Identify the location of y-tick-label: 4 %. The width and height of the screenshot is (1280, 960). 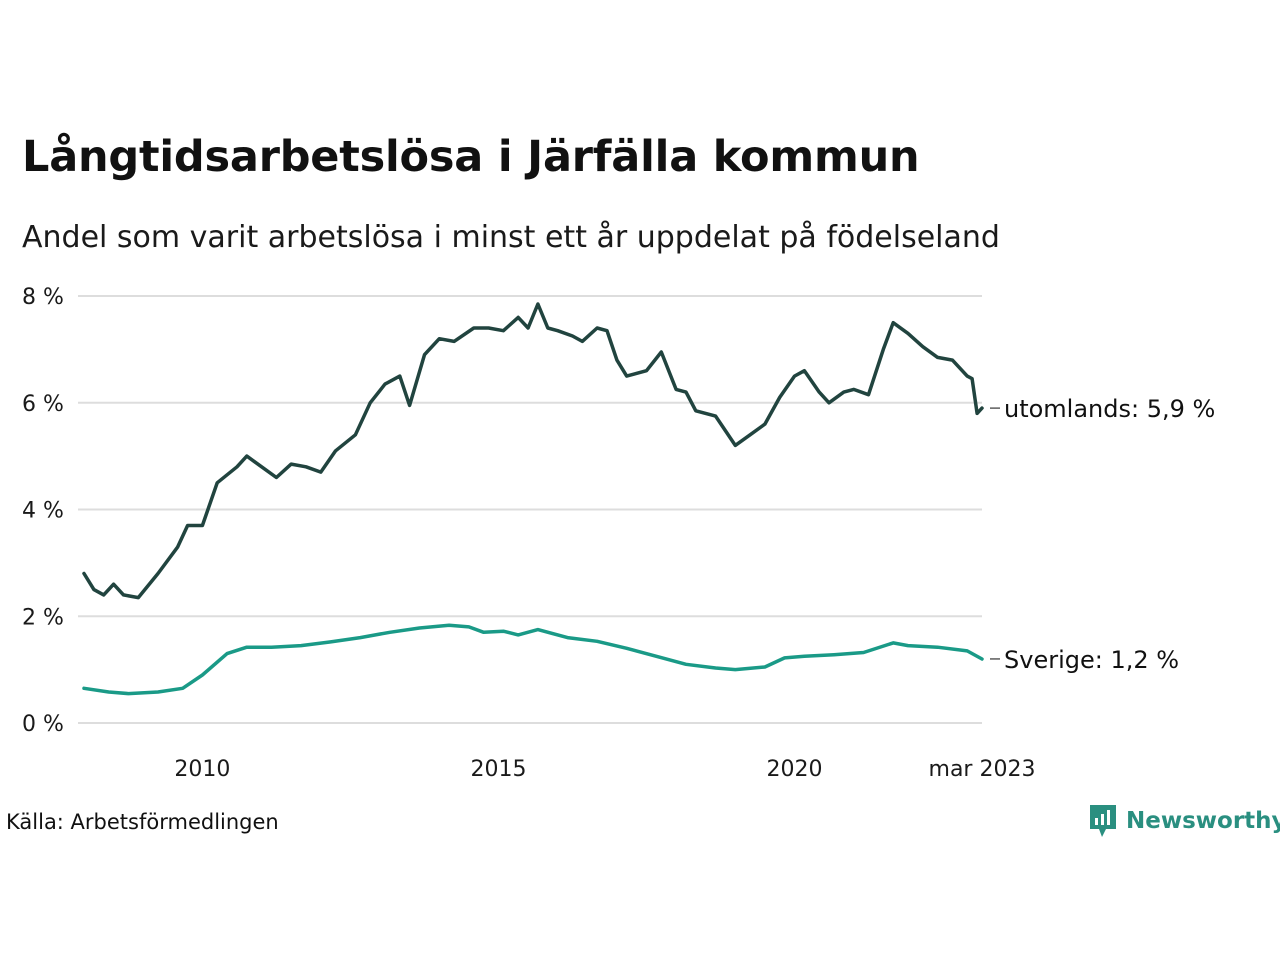
(43, 511).